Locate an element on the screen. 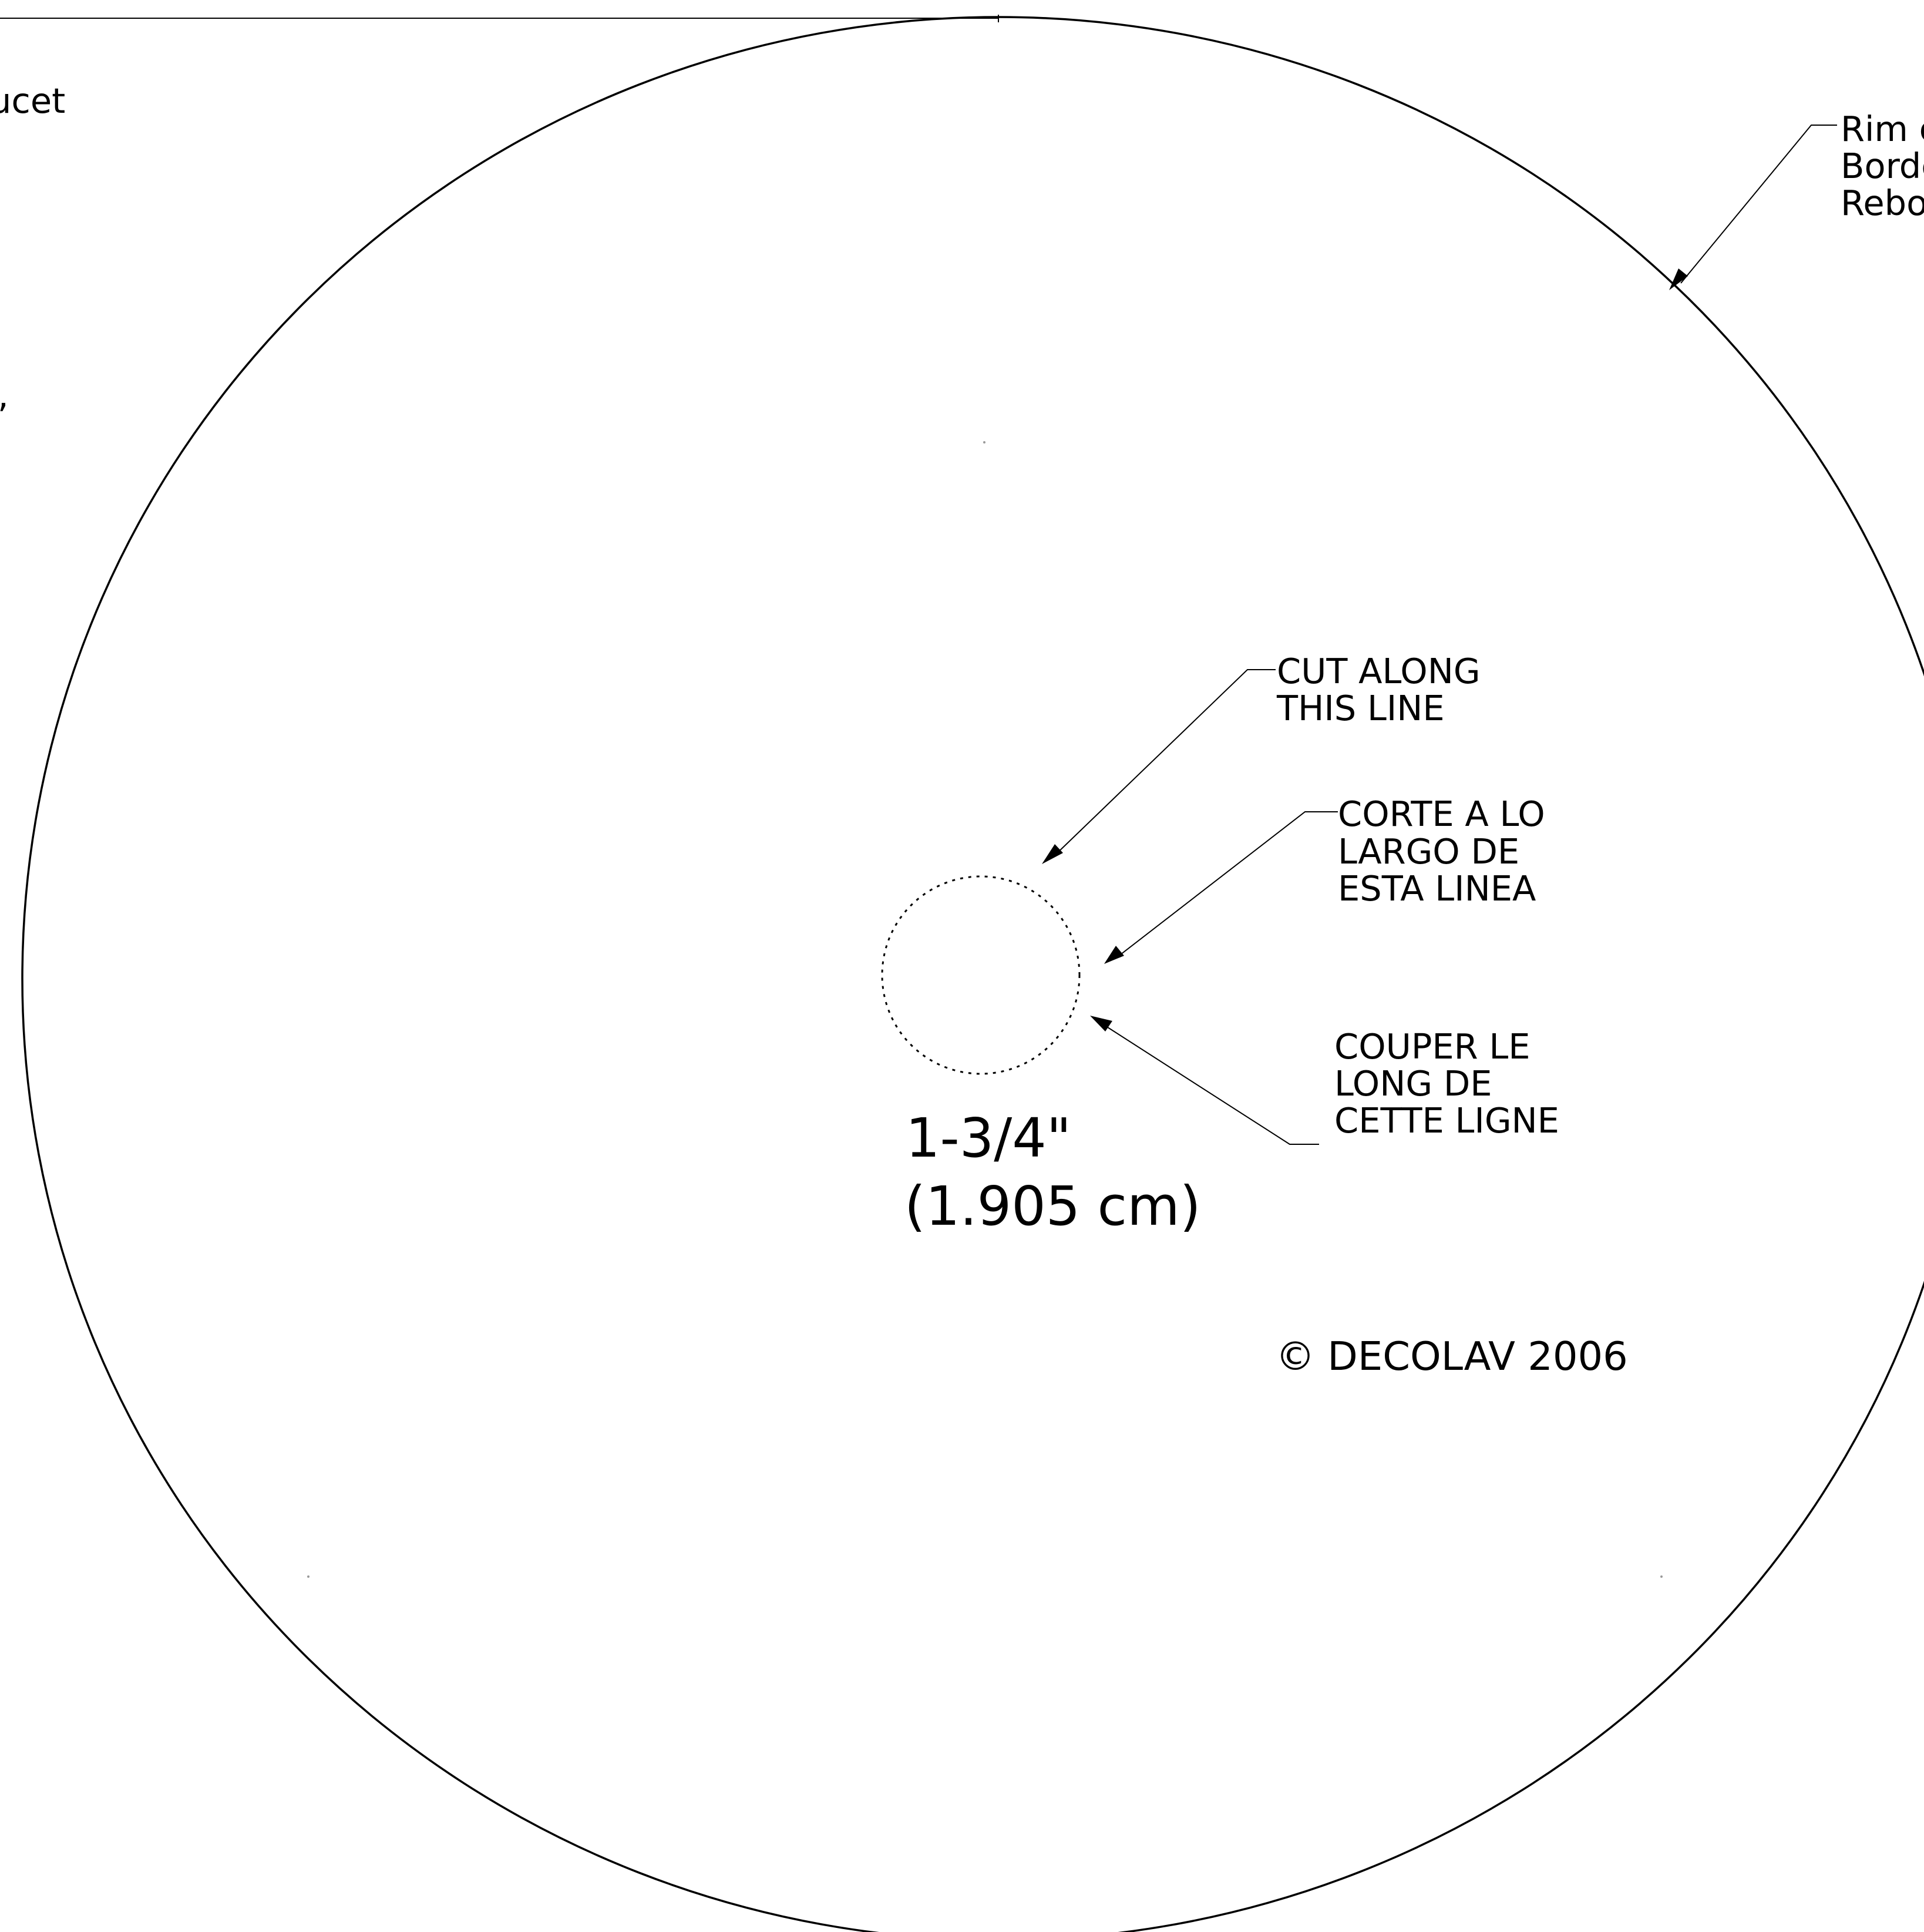 This screenshot has height=1932, width=1924. cut-fr-label-line-3: CETTE LIGNE is located at coordinates (1446, 1120).